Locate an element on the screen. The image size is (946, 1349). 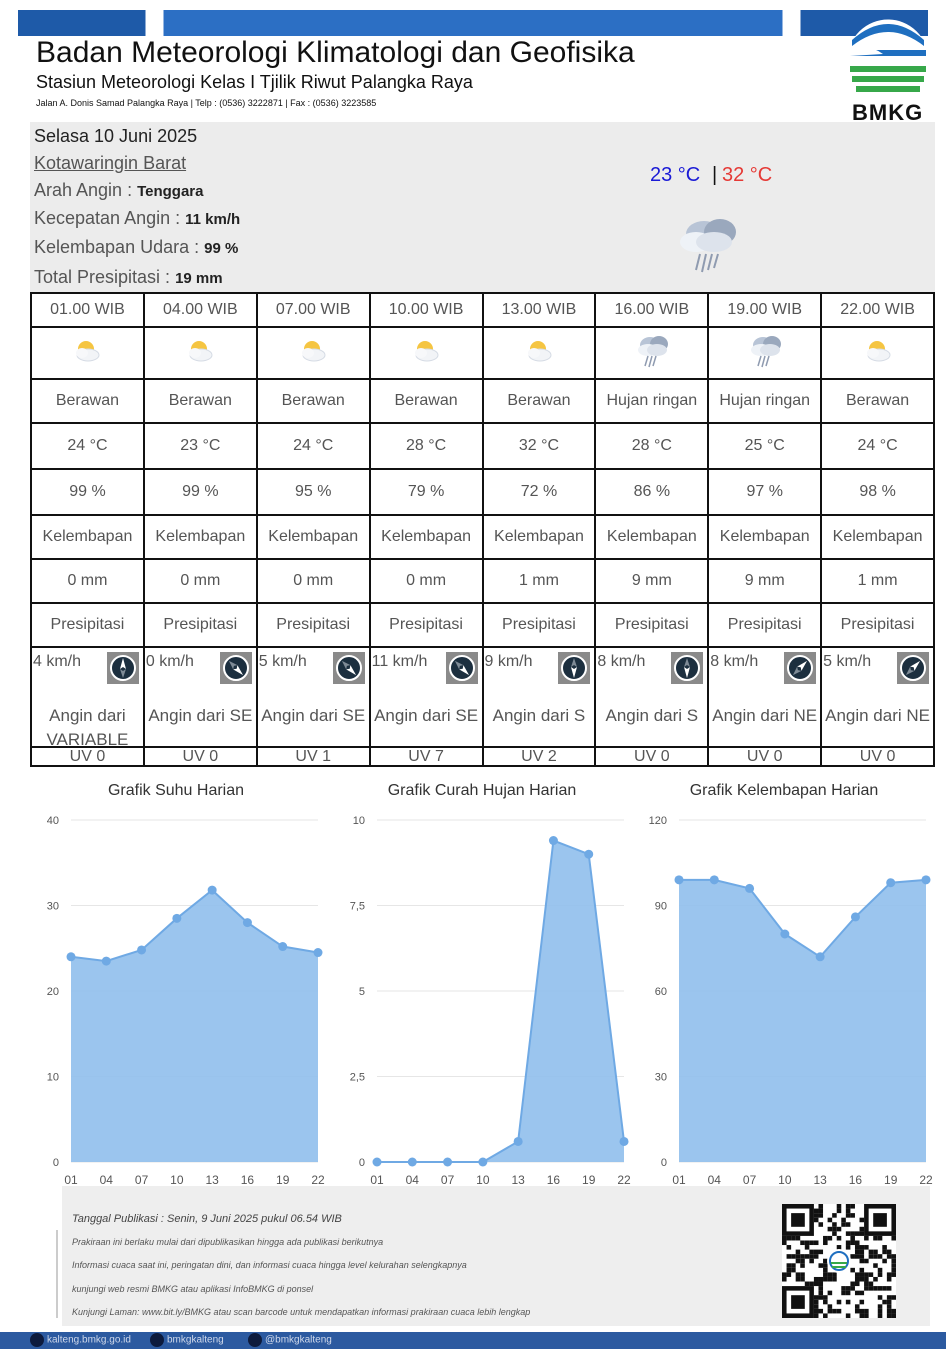
rainfall-chart-plot: 0 2,5 5 7,5 10 01 04 07 10 13 16 19 22 is located at coordinates (490, 1001).